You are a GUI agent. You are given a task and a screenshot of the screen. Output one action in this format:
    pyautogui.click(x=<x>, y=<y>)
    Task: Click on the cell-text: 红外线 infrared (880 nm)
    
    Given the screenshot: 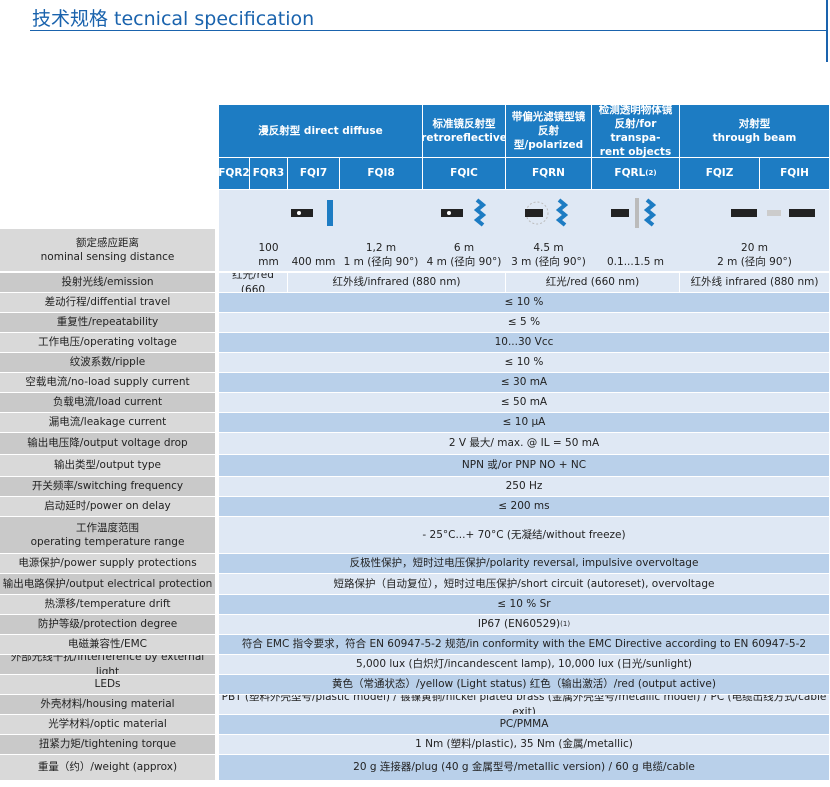 What is the action you would take?
    pyautogui.click(x=754, y=282)
    